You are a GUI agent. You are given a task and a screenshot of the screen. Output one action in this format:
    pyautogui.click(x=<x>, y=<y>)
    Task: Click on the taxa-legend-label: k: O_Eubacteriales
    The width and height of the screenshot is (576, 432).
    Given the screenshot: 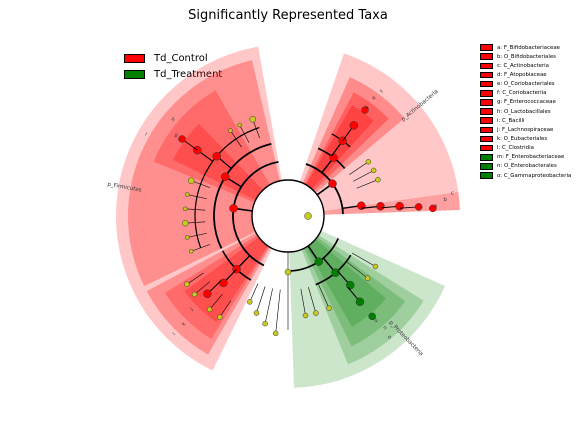 What is the action you would take?
    pyautogui.click(x=522, y=138)
    